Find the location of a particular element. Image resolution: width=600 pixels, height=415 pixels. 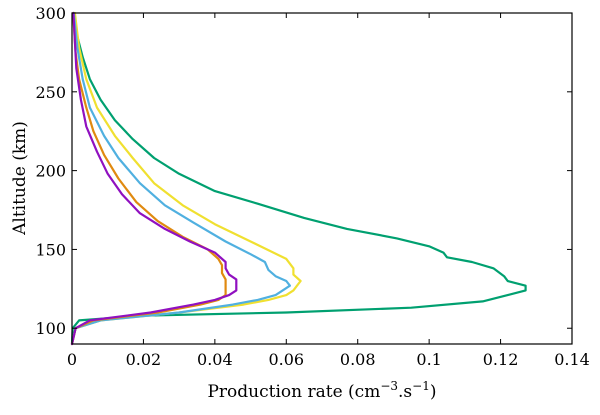

y-axis-label: Altitude (km) is located at coordinates (20, 178).